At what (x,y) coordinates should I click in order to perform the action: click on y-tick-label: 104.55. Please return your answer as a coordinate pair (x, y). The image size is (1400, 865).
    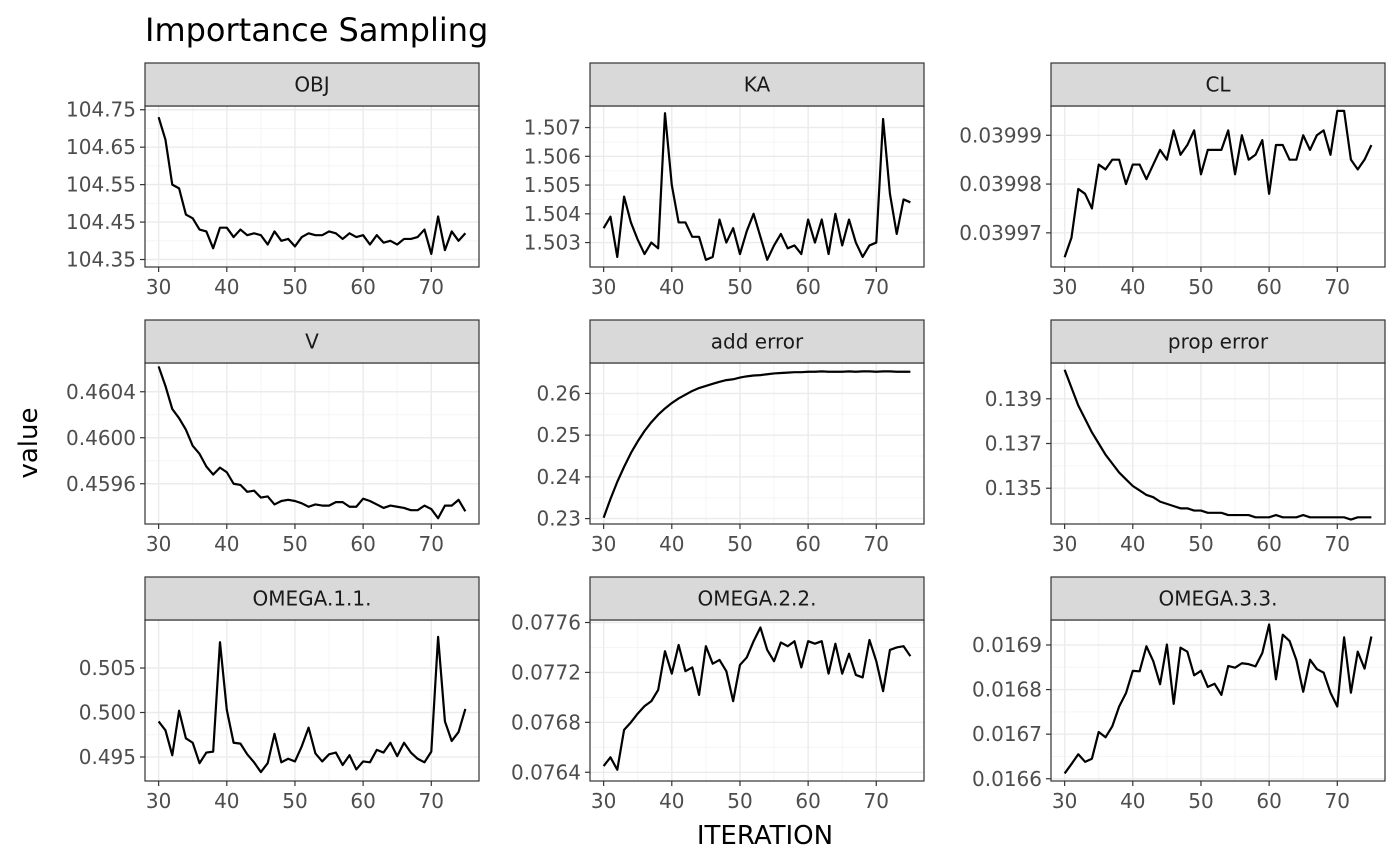
    Looking at the image, I should click on (101, 185).